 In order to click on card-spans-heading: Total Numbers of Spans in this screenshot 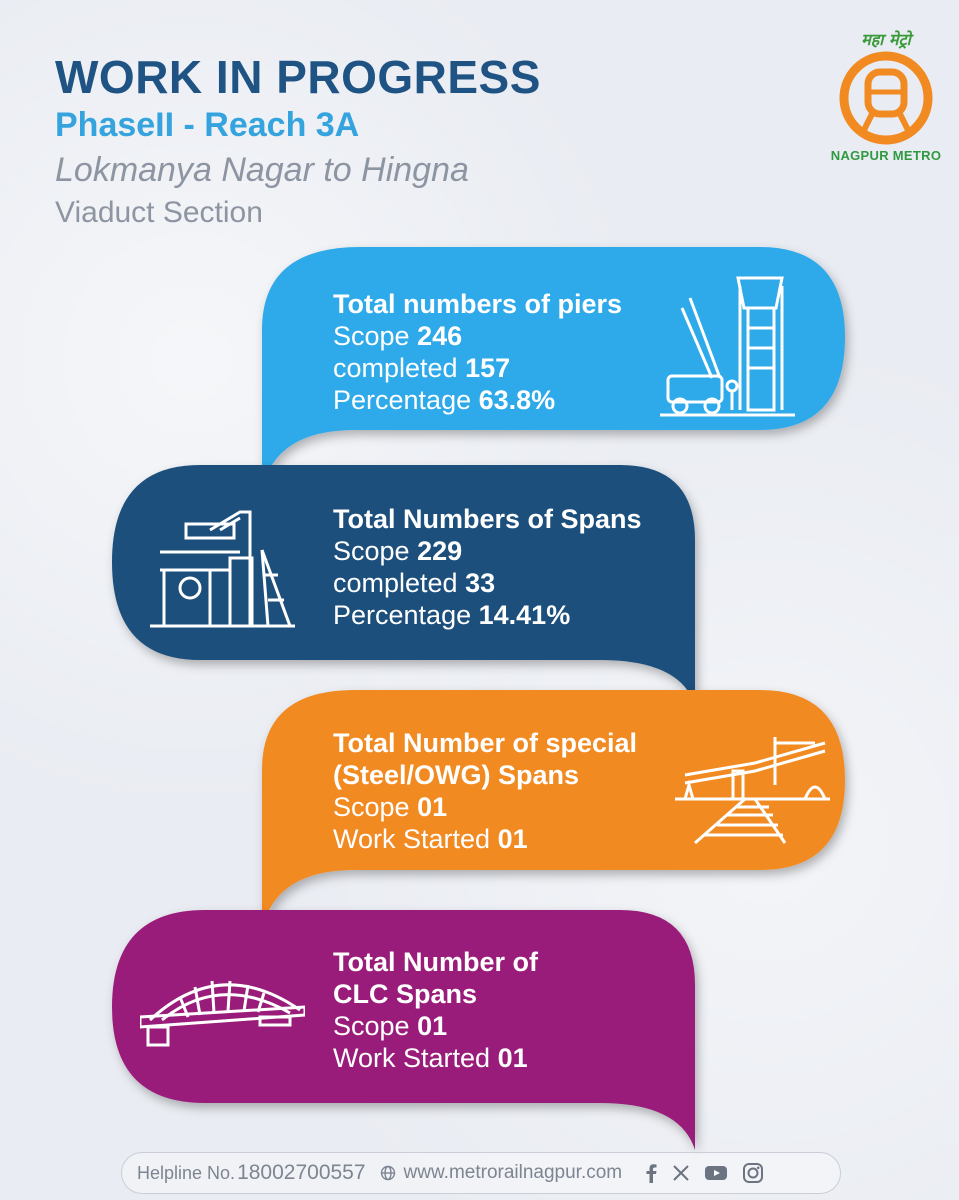, I will do `click(487, 519)`.